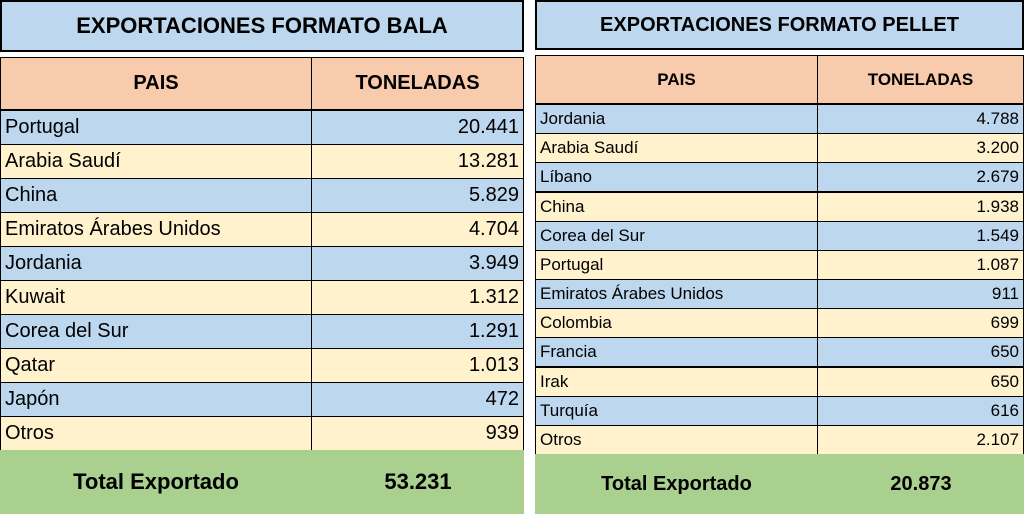 The width and height of the screenshot is (1024, 514). Describe the element at coordinates (676, 177) in the screenshot. I see `country-cell: Líbano` at that location.